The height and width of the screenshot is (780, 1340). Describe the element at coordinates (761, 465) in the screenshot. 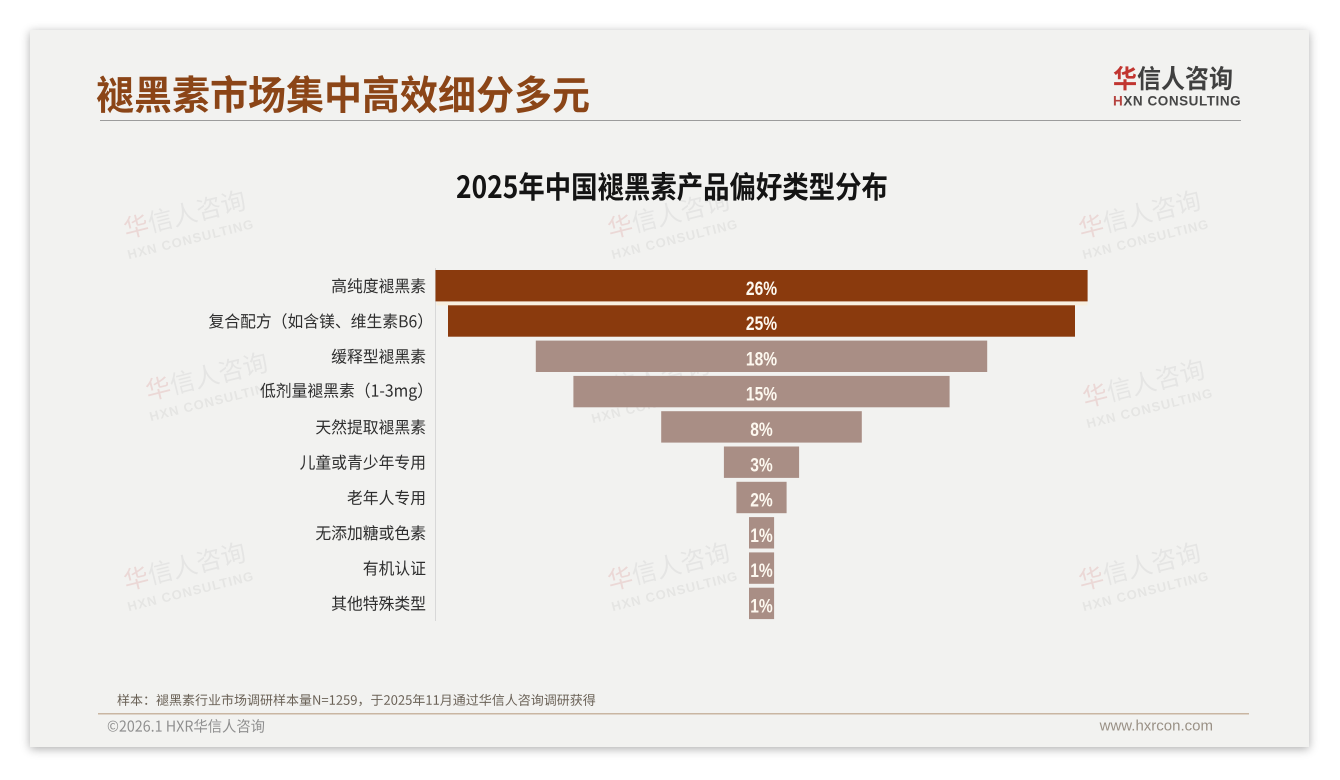

I see `svg-text: 3%` at that location.